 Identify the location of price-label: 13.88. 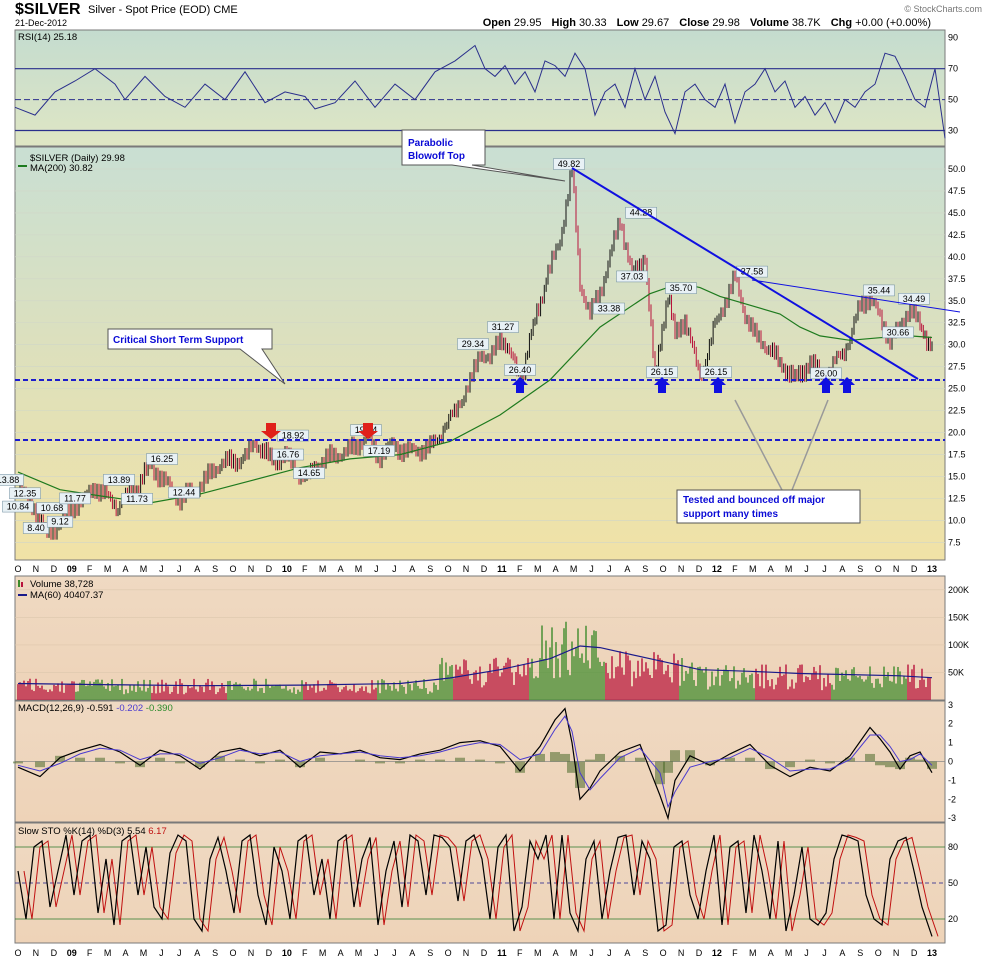
(9, 480).